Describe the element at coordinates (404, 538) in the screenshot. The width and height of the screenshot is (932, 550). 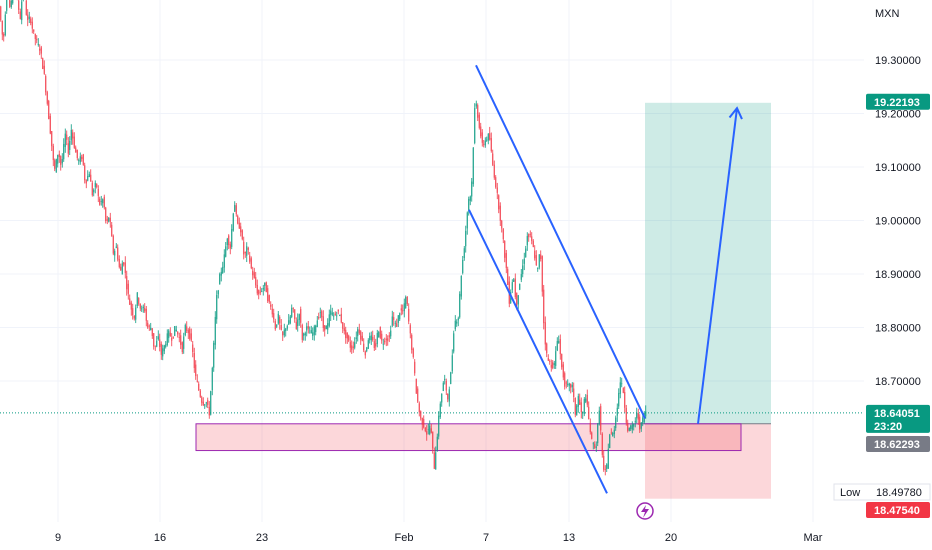
I see `x-tick-label: Feb` at that location.